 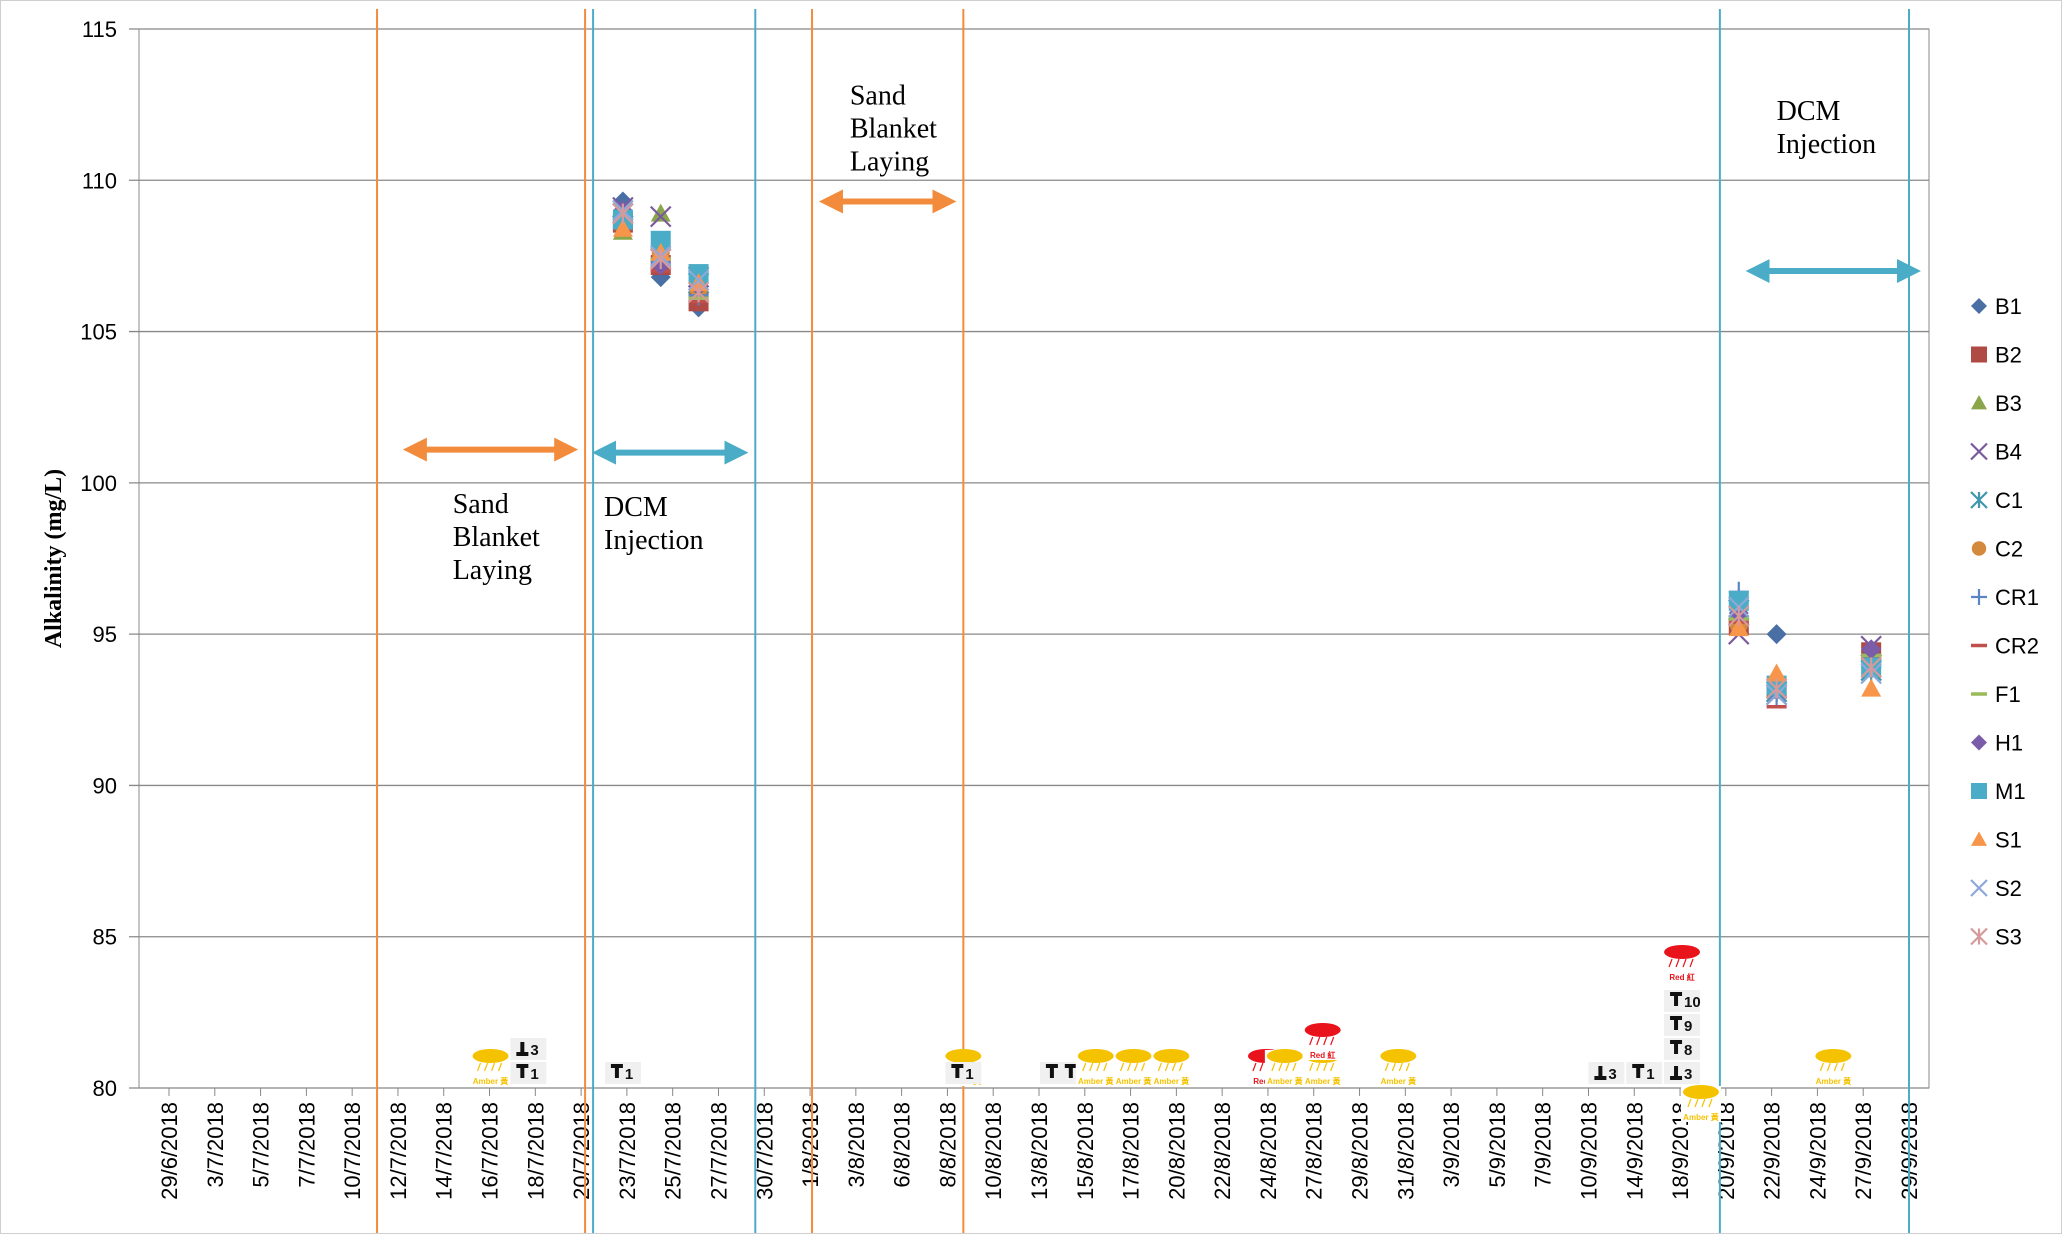 What do you see at coordinates (2008, 452) in the screenshot?
I see `legend-label: B4` at bounding box center [2008, 452].